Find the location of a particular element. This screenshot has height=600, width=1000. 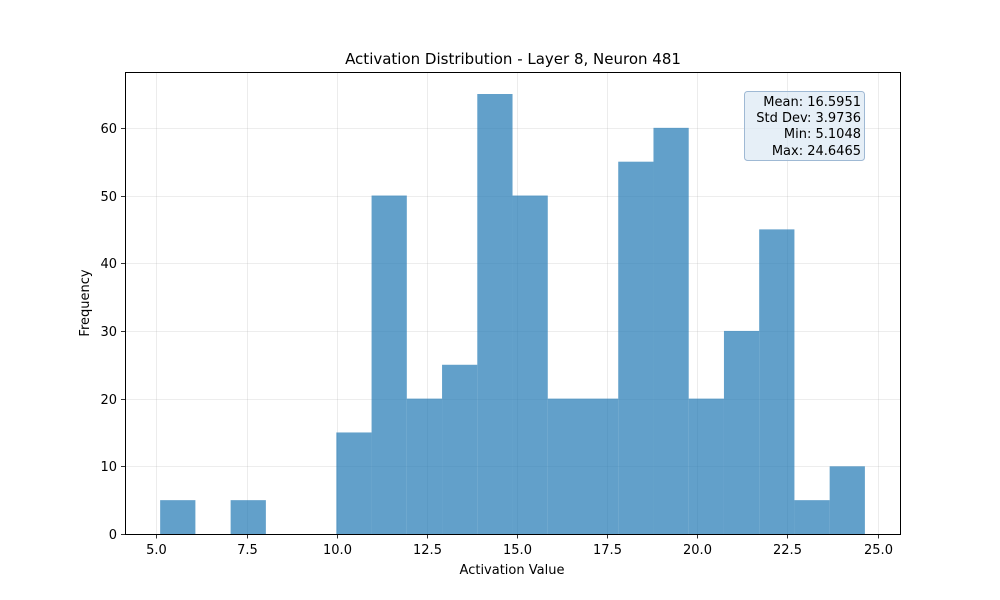

y-axis-ticks: 0 10 20 30 40 50 60 is located at coordinates (113, 332).